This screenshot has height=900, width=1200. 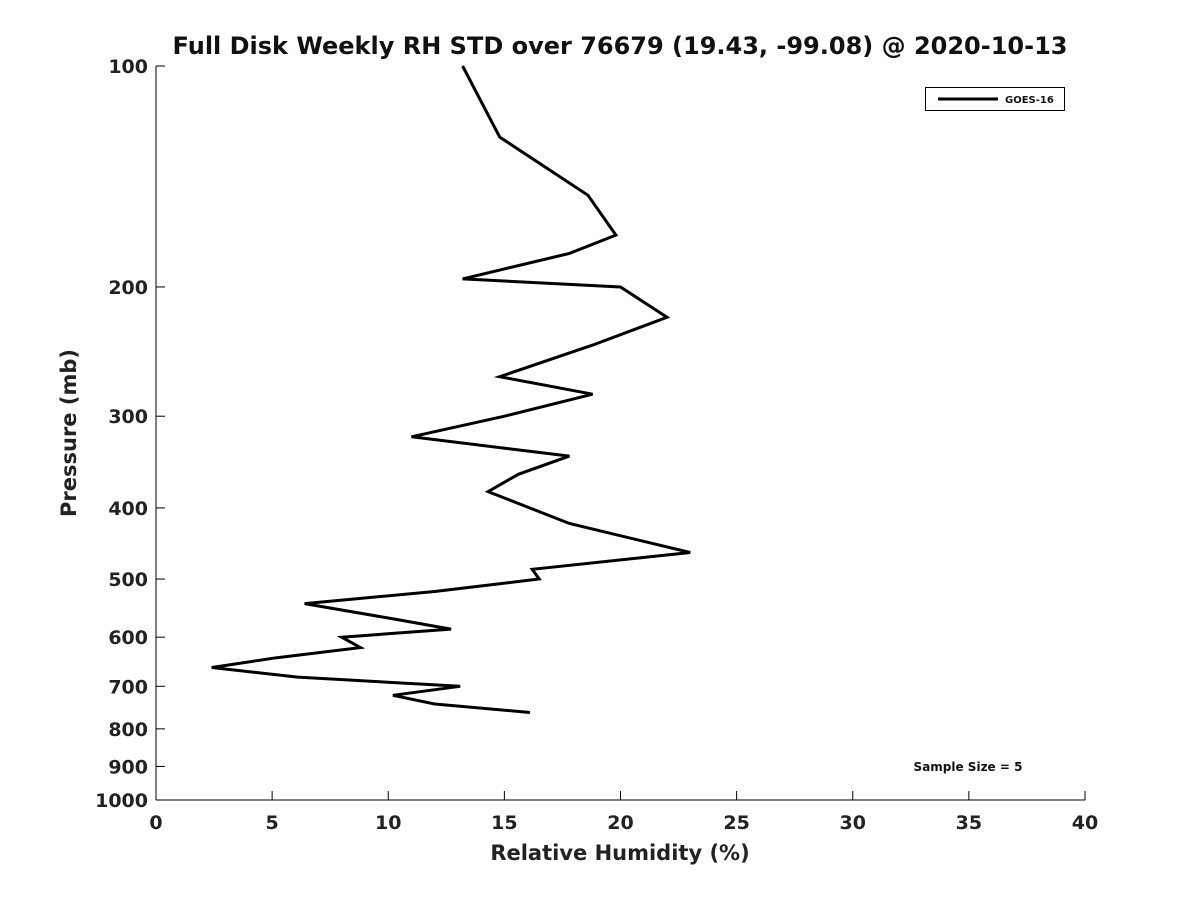 I want to click on x-tick-label: 30, so click(x=853, y=823).